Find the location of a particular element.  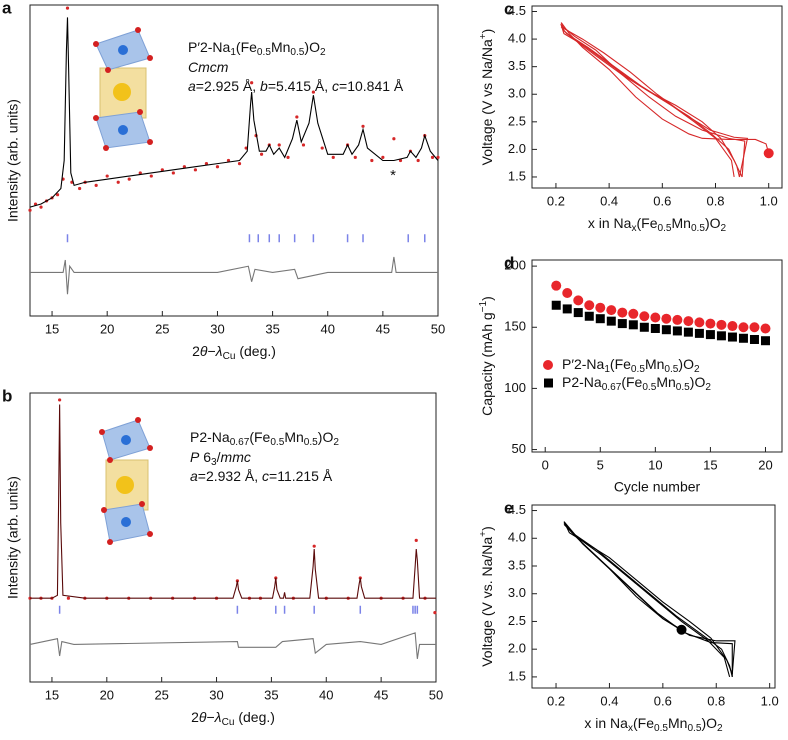

x-tick-label: 0.4 is located at coordinates (609, 200).